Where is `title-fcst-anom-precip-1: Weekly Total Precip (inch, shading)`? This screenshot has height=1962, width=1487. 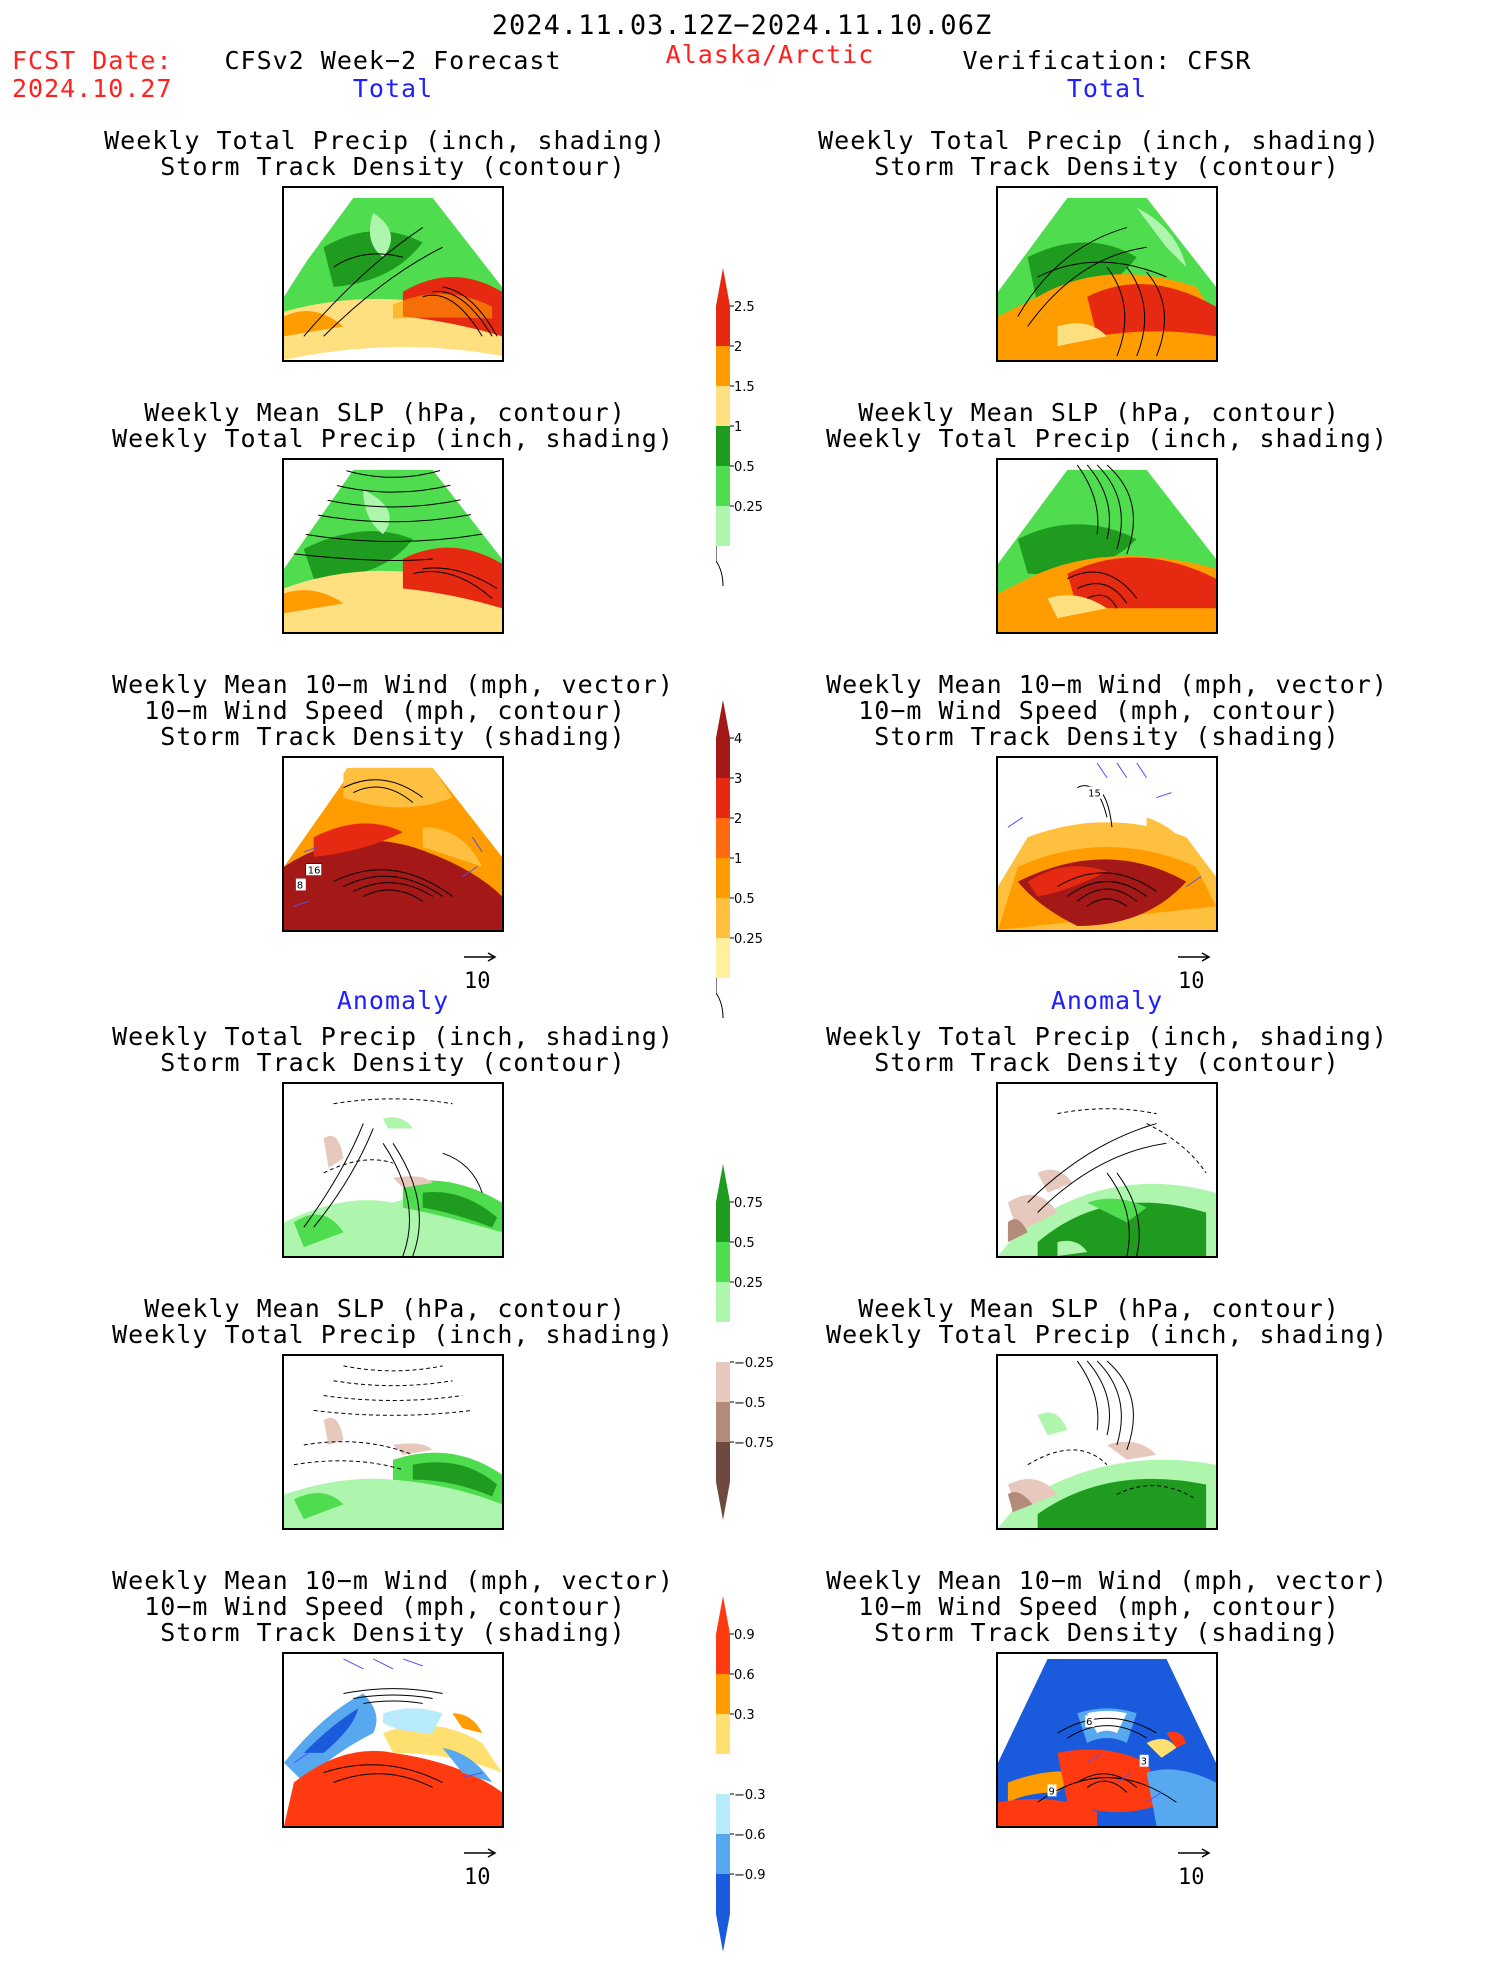 title-fcst-anom-precip-1: Weekly Total Precip (inch, shading) is located at coordinates (393, 1036).